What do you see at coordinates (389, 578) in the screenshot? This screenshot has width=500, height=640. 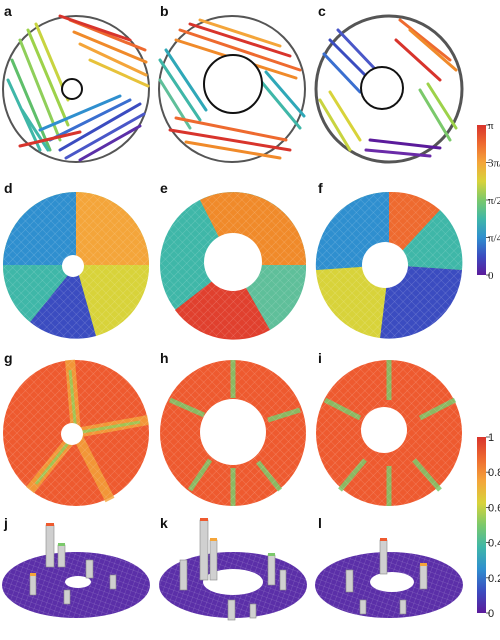 I see `panel-l-3d-surface` at bounding box center [389, 578].